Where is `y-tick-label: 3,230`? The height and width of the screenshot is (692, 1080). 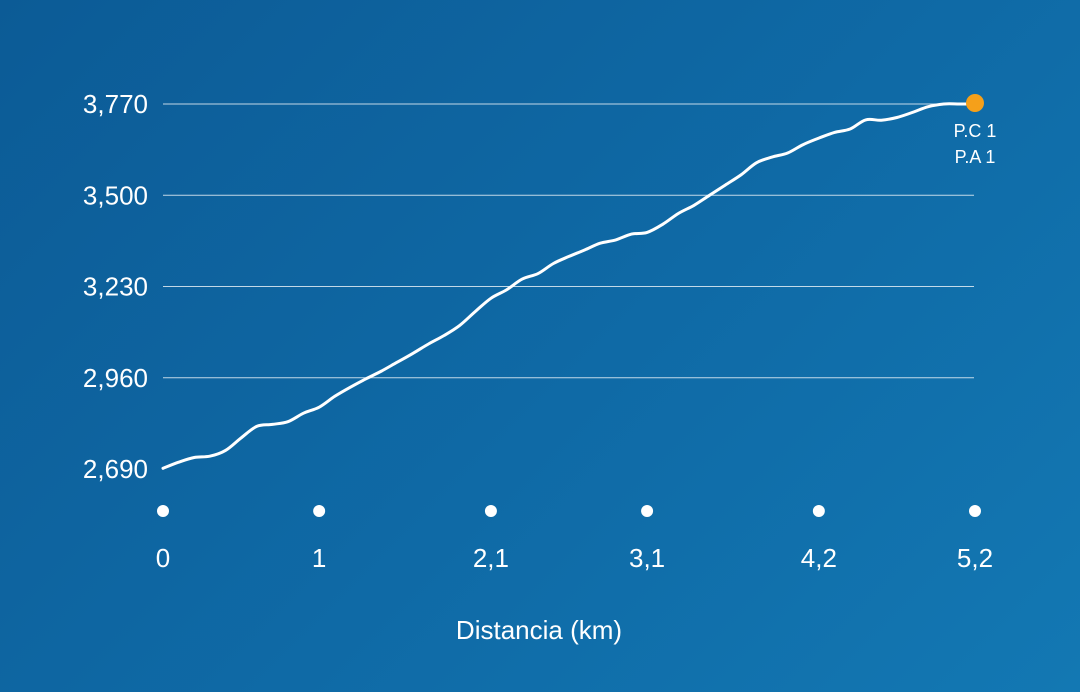 y-tick-label: 3,230 is located at coordinates (115, 287).